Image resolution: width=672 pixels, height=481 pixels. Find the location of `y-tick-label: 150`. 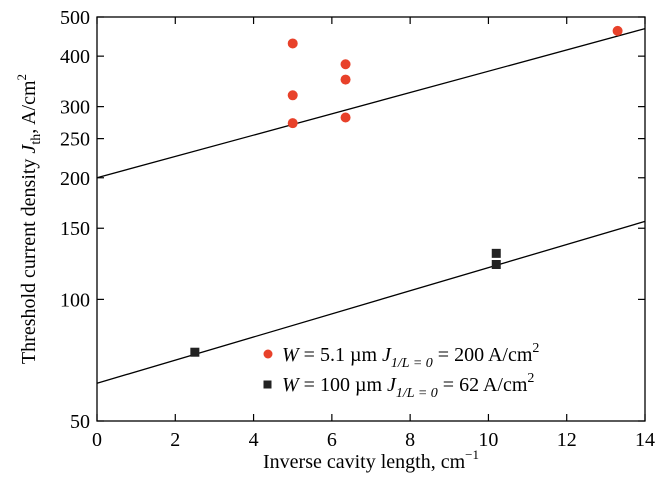

y-tick-label: 150 is located at coordinates (75, 229).